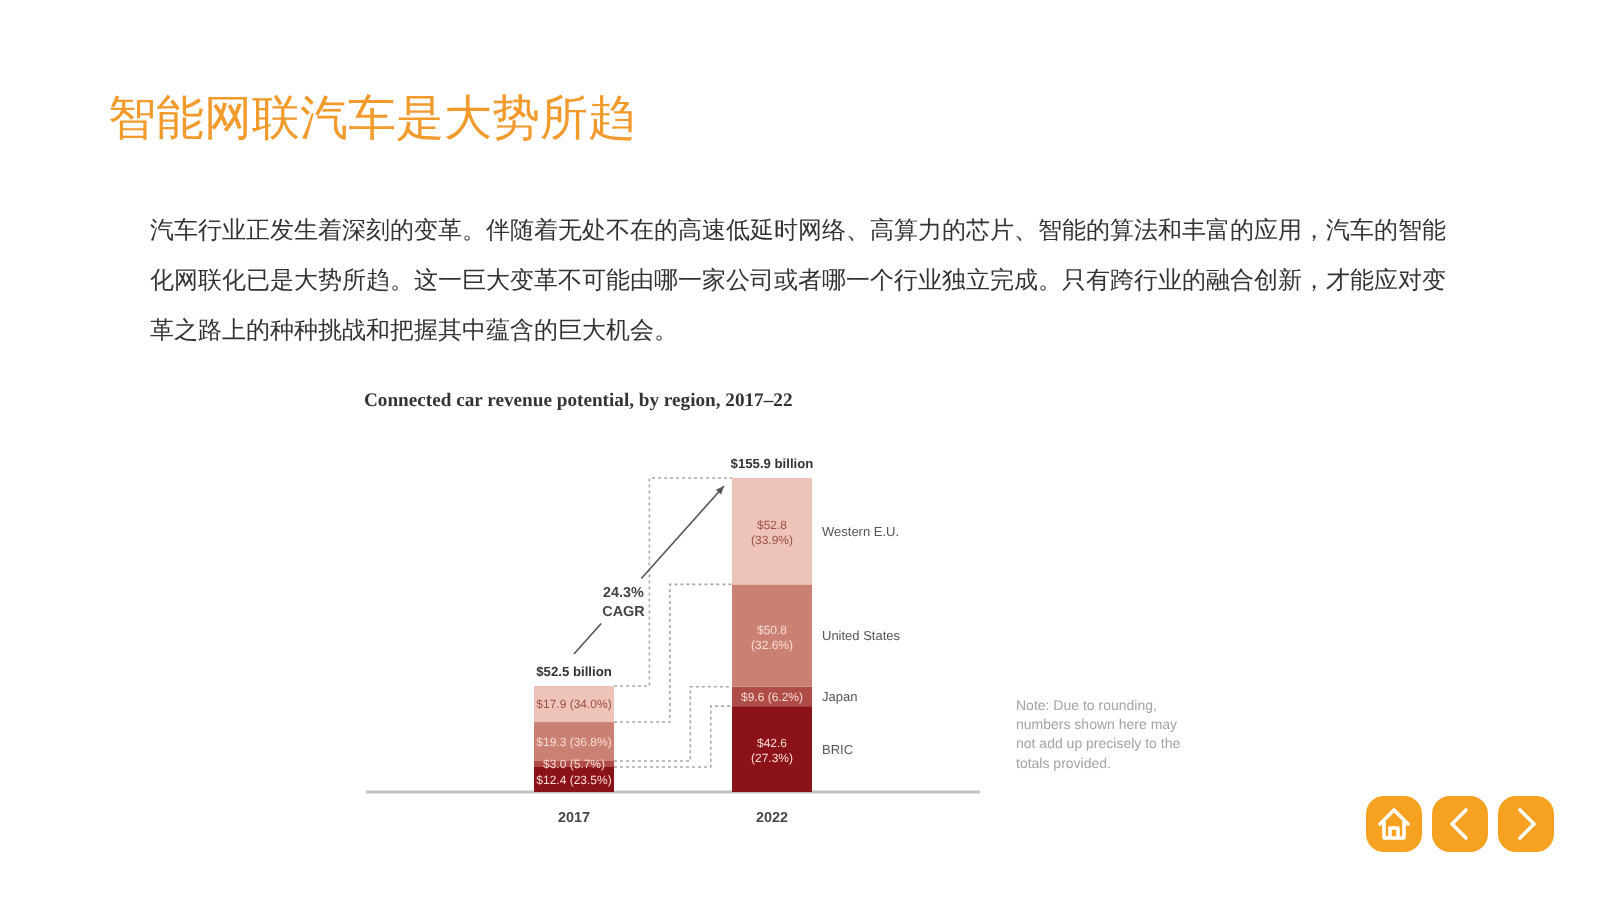 Image resolution: width=1600 pixels, height=902 pixels. I want to click on chart-title: 智能网联汽车是大势所趋, so click(372, 118).